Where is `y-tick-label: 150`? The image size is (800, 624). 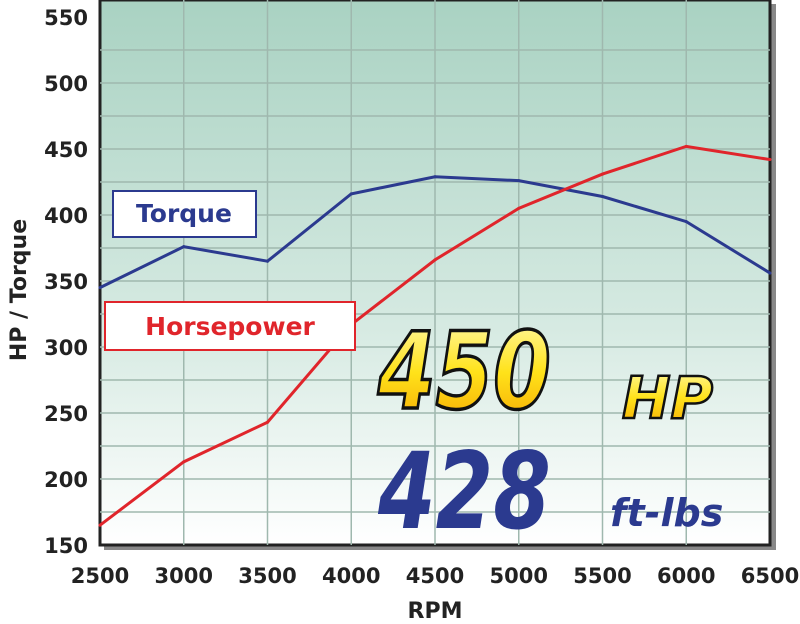
y-tick-label: 150 is located at coordinates (66, 546).